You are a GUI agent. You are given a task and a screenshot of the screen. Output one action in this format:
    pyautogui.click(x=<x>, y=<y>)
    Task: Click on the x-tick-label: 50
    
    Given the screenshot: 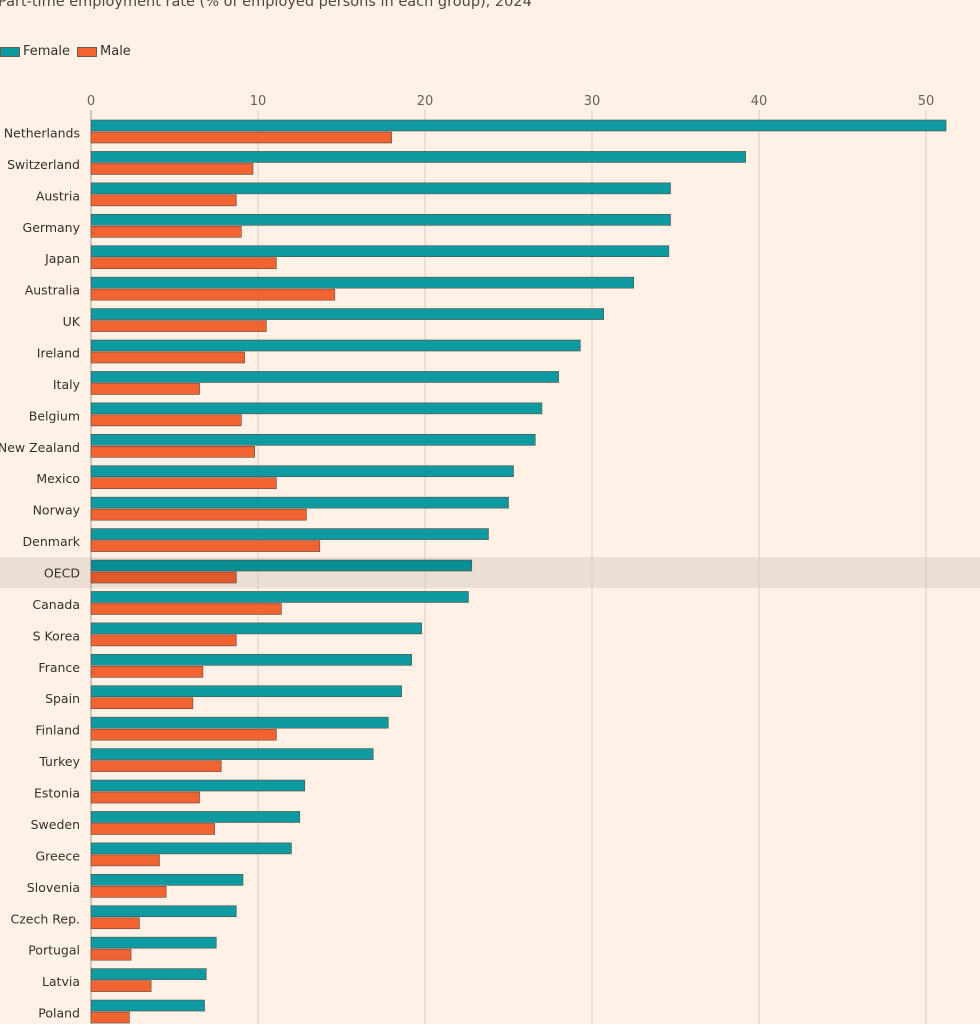 What is the action you would take?
    pyautogui.click(x=926, y=101)
    